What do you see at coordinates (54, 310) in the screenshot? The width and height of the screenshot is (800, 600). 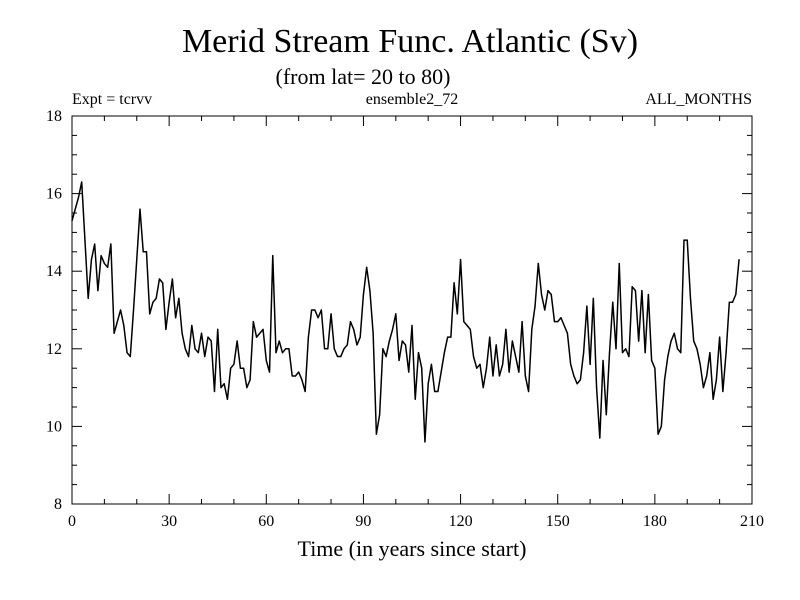 I see `y-axis-tick-labels: 8 10 12 14 16 18` at bounding box center [54, 310].